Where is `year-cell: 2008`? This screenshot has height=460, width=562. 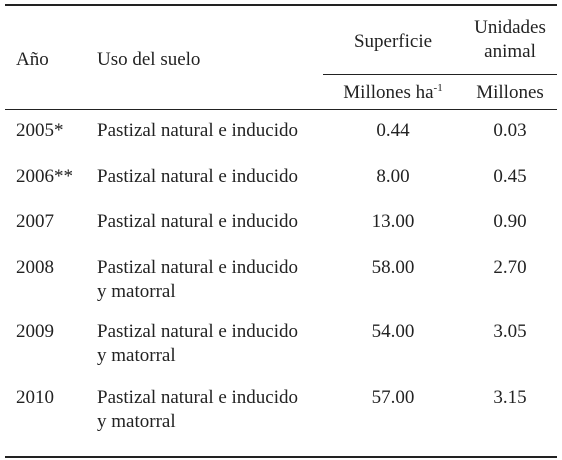 year-cell: 2008 is located at coordinates (35, 267).